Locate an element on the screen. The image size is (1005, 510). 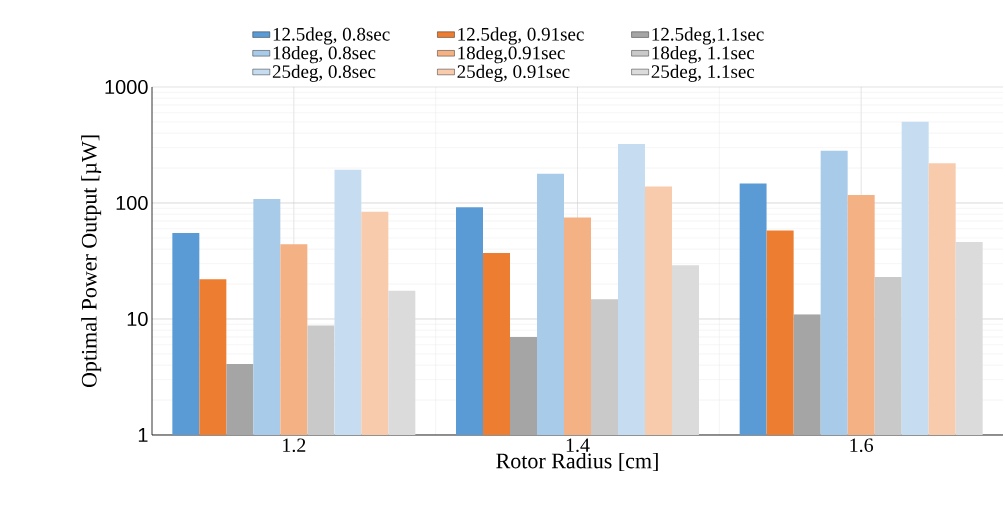
x-axis-title: Rotor Radius [cm] is located at coordinates (577, 462).